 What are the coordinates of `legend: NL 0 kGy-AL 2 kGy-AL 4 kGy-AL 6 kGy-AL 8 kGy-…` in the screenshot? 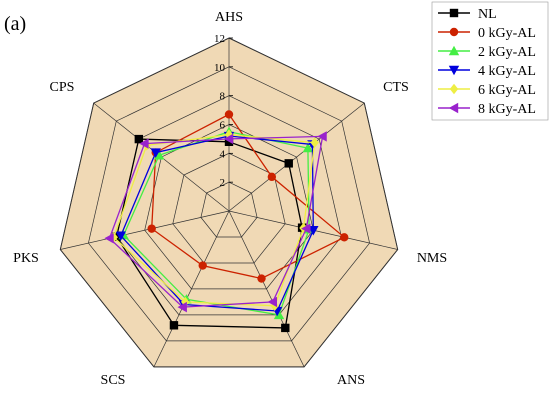 It's located at (490, 61).